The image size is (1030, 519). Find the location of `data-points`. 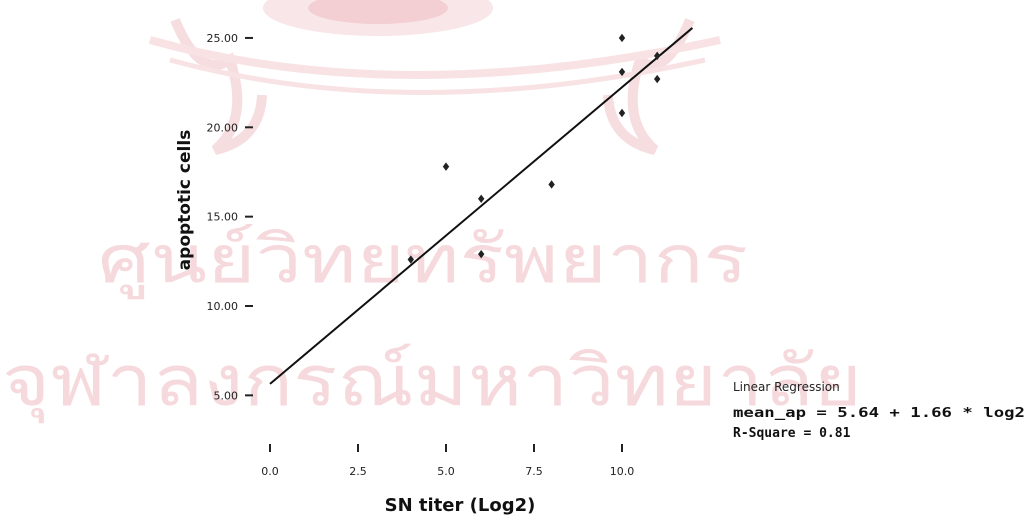

data-points is located at coordinates (534, 148).